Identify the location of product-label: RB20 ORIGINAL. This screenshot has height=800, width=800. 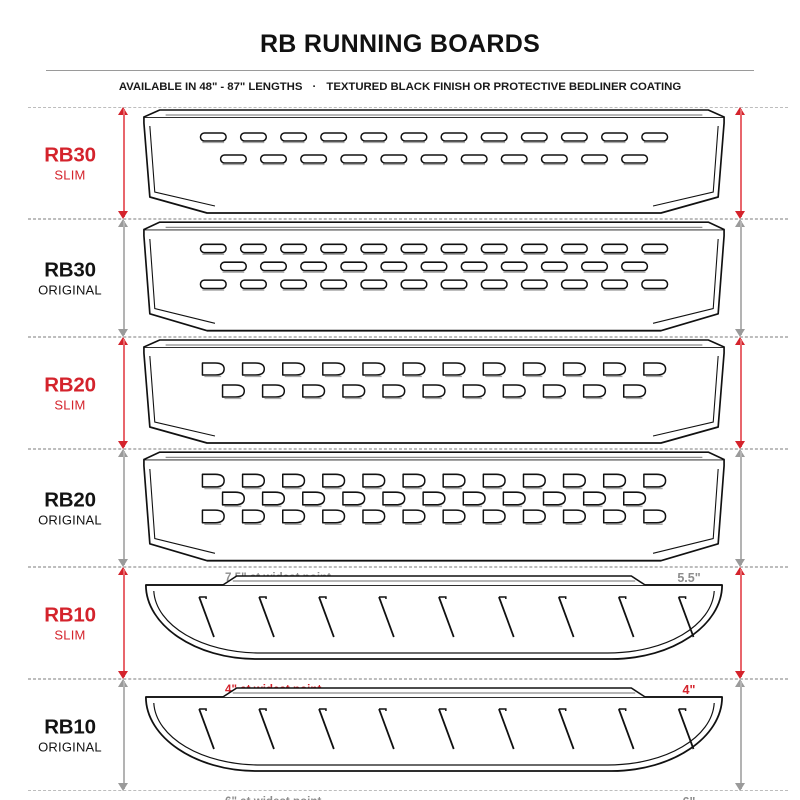
(70, 507).